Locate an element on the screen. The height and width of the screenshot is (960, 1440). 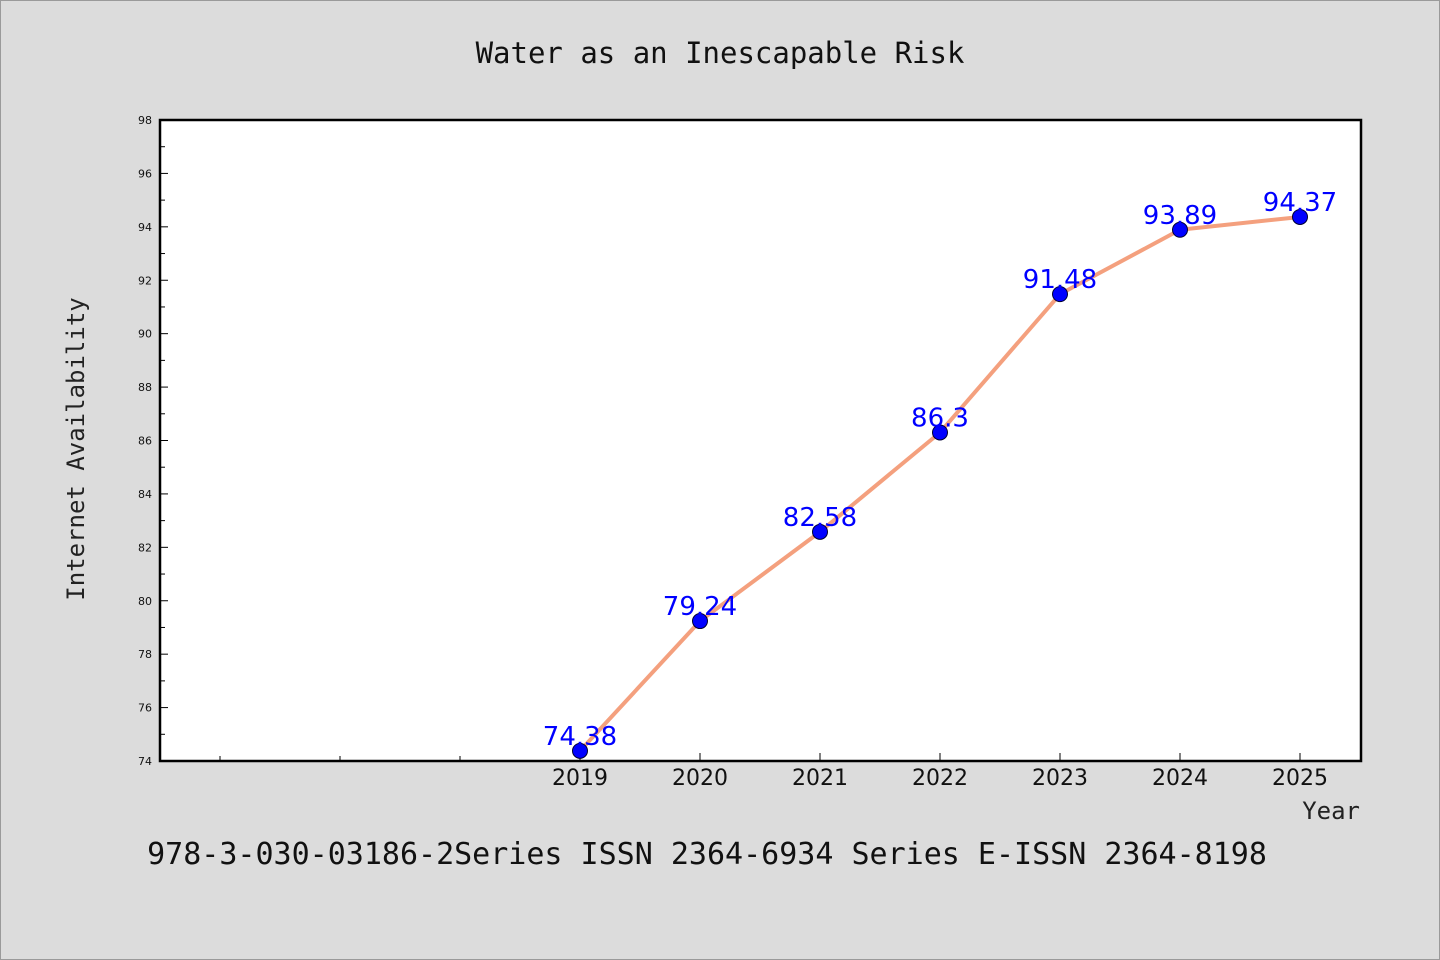
y-tick-label: 78 is located at coordinates (145, 654).